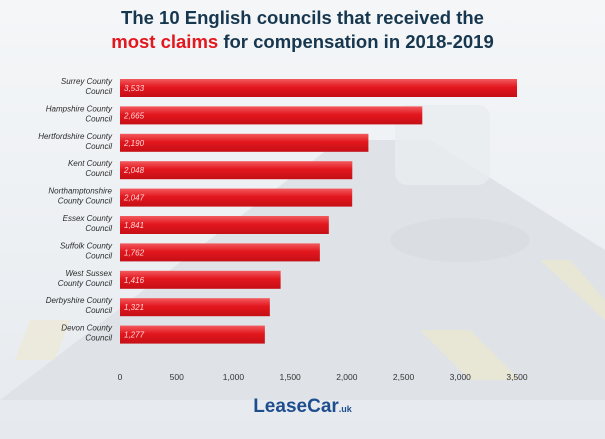  I want to click on x-tick-label: 0, so click(120, 377).